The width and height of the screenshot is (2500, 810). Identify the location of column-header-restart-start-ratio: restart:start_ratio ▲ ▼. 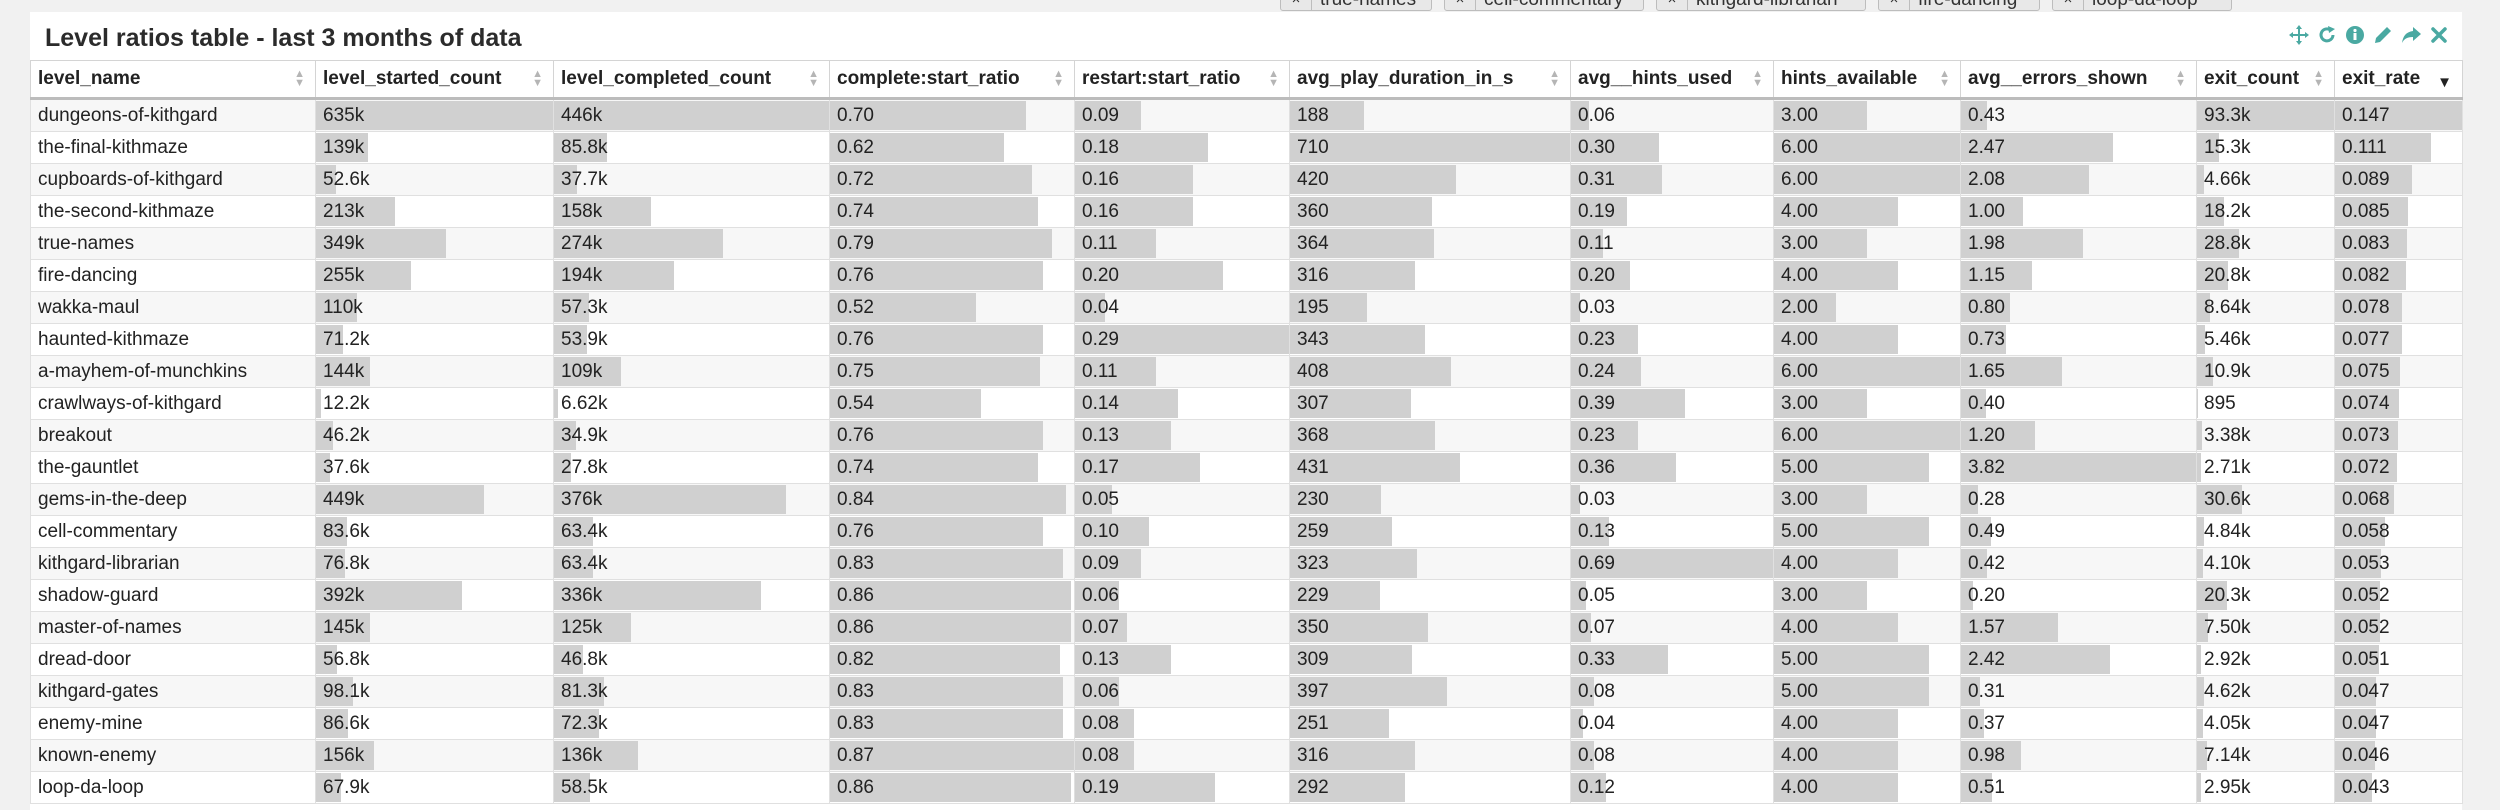
(1182, 80).